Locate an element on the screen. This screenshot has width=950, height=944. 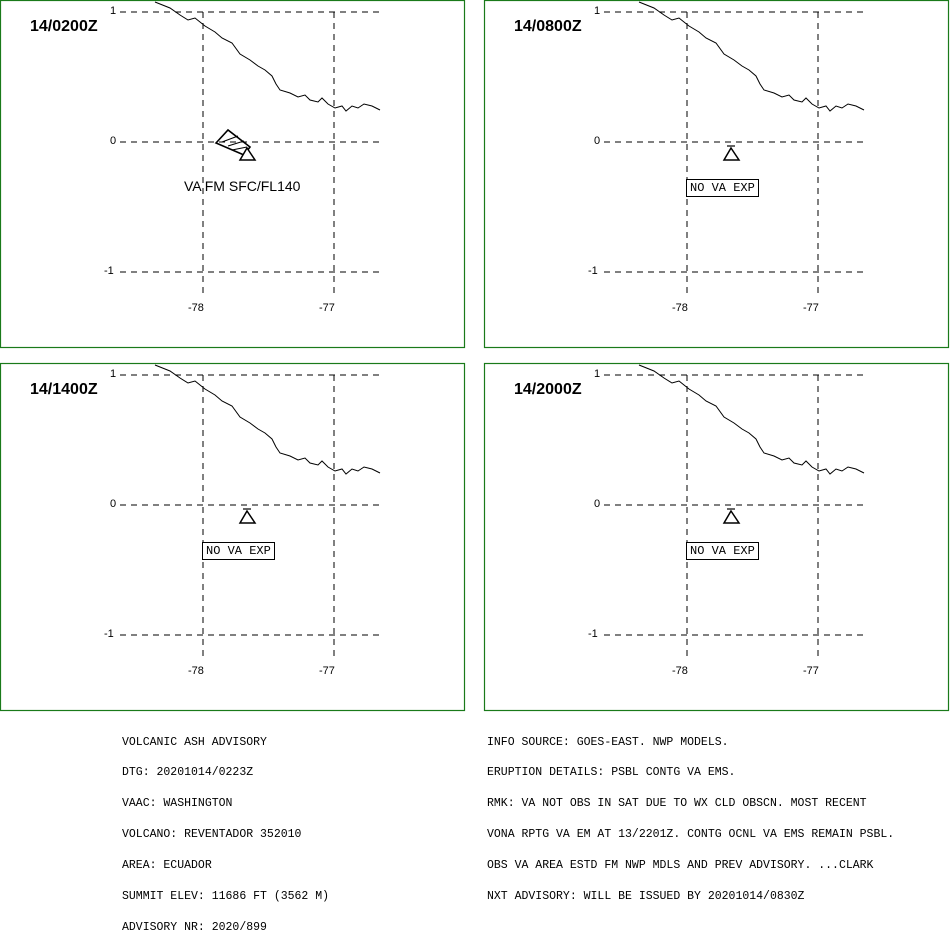
advisory-line: AREA: ECUADOR is located at coordinates (167, 866).